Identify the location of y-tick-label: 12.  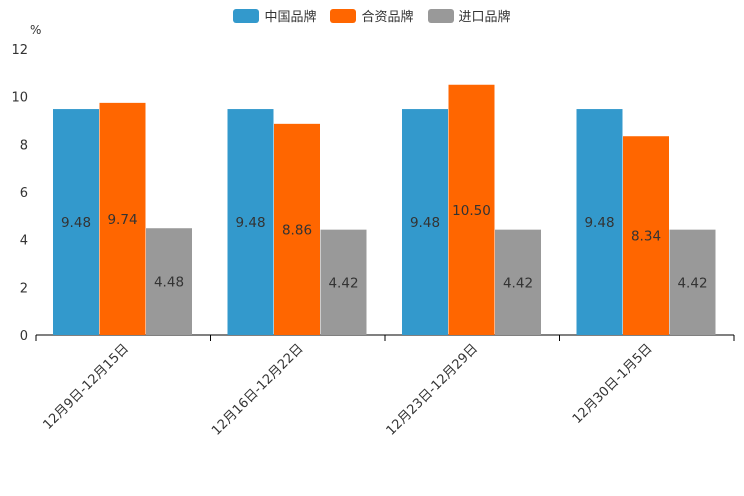
(19, 50).